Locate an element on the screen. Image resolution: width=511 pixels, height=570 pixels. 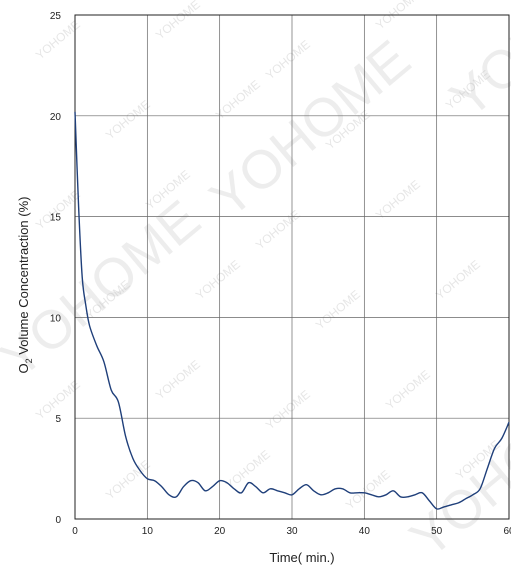
x-tick-label: 0 is located at coordinates (75, 531).